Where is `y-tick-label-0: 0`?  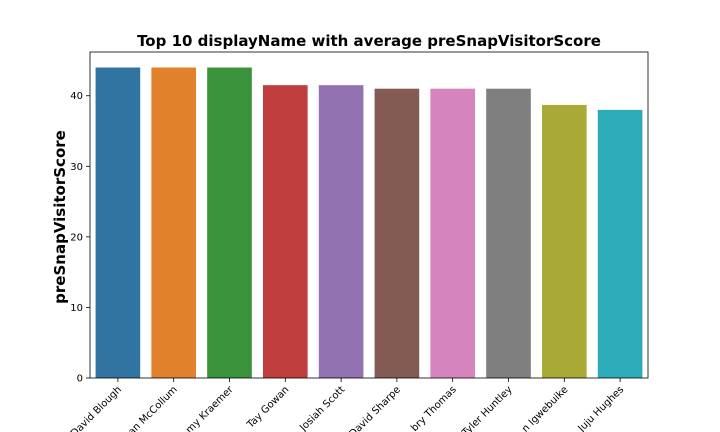
y-tick-label-0: 0 is located at coordinates (80, 379).